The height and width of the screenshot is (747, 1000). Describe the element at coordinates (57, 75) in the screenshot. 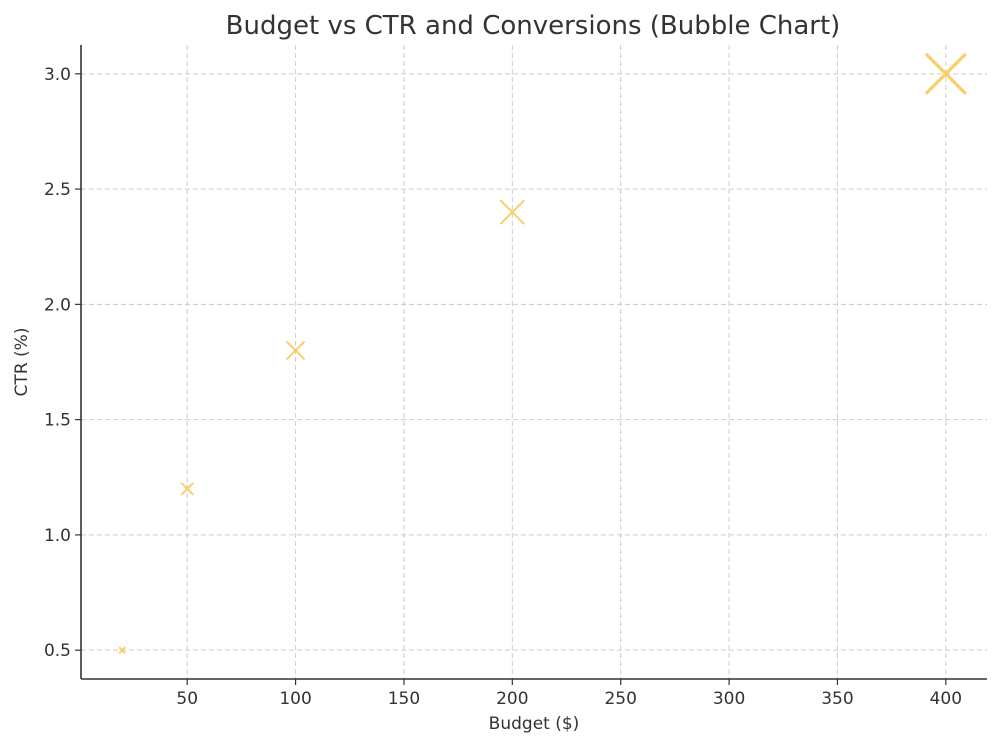

I see `y-tick-label: 3.0` at that location.